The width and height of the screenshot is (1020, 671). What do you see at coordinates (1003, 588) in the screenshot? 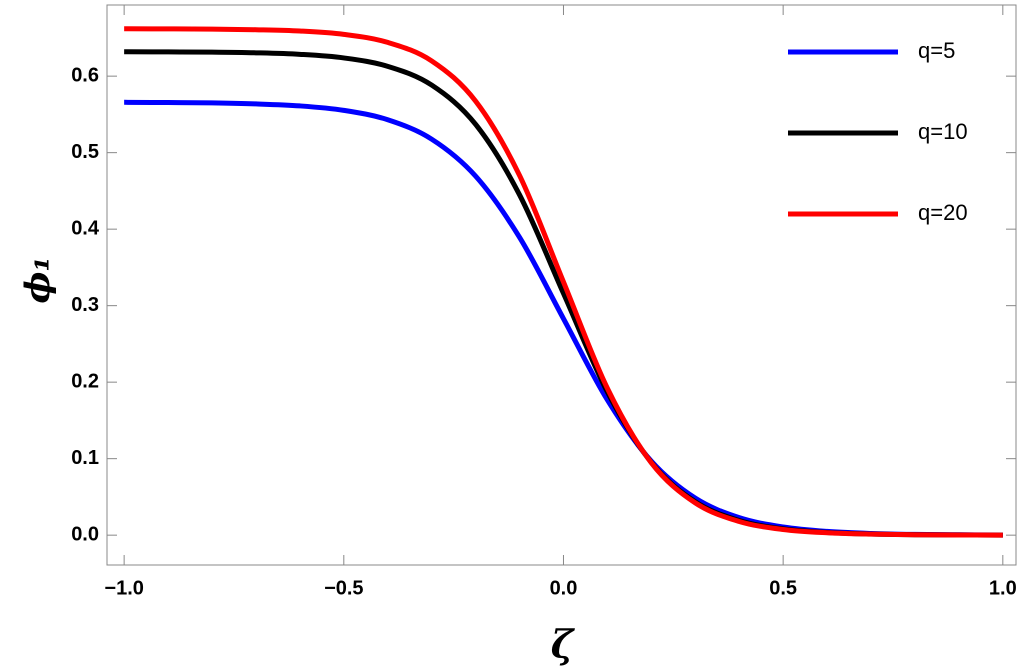
I see `x-tick-label: 1.0` at bounding box center [1003, 588].